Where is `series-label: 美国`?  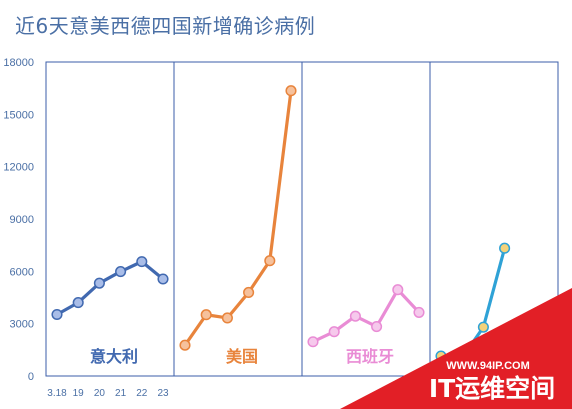
series-label: 美国 is located at coordinates (242, 356).